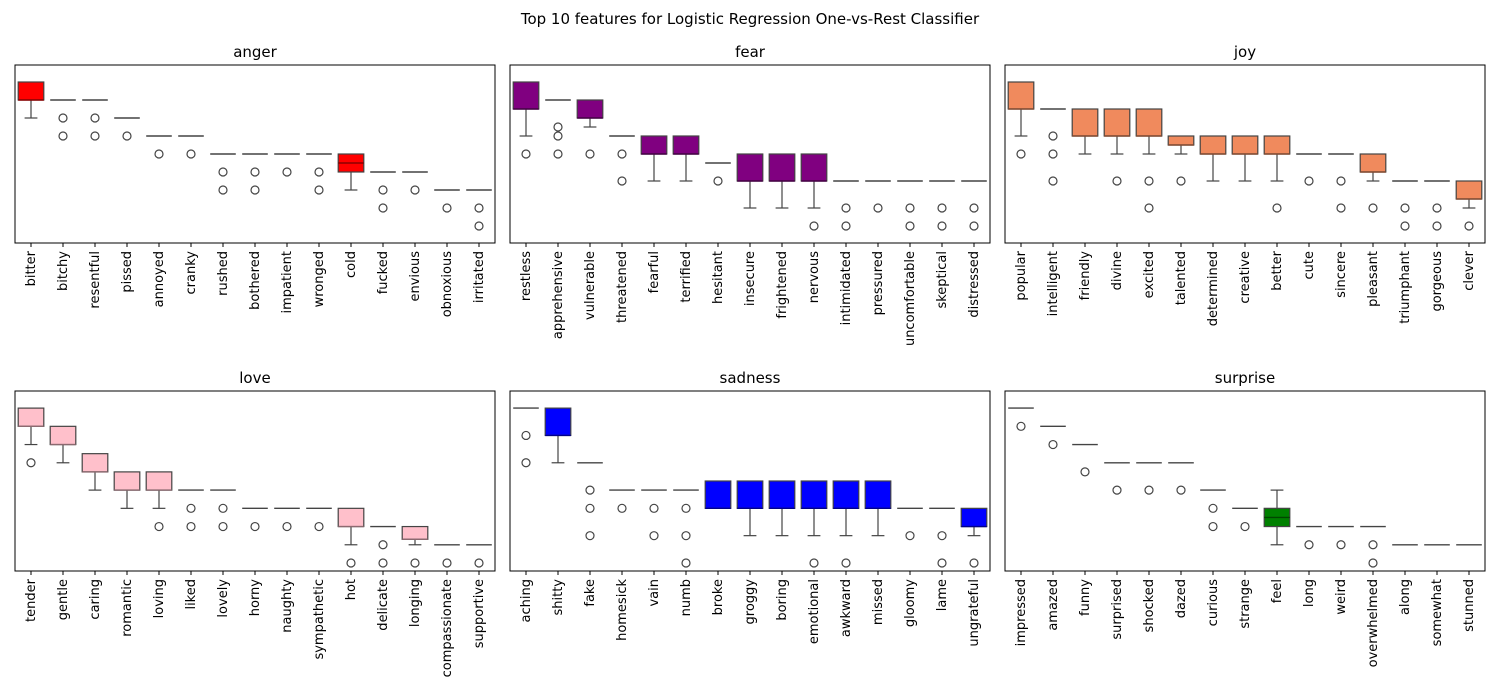 This screenshot has width=1500, height=700. I want to click on x-tick-label: somewhat, so click(1437, 612).